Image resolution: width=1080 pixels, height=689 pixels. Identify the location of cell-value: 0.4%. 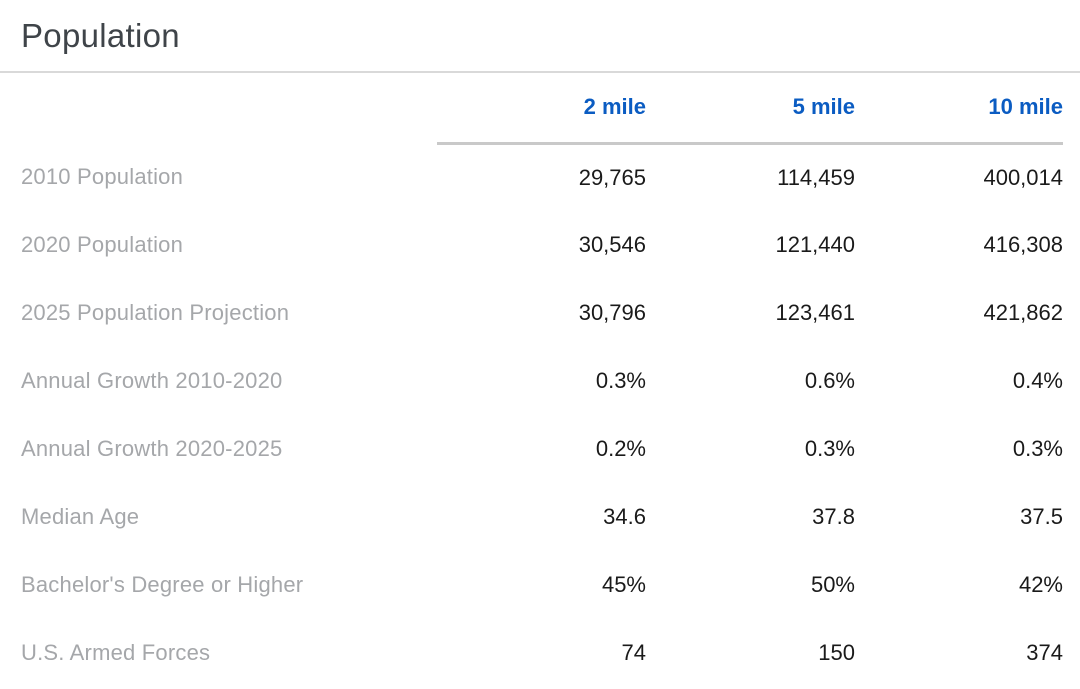
(1037, 380).